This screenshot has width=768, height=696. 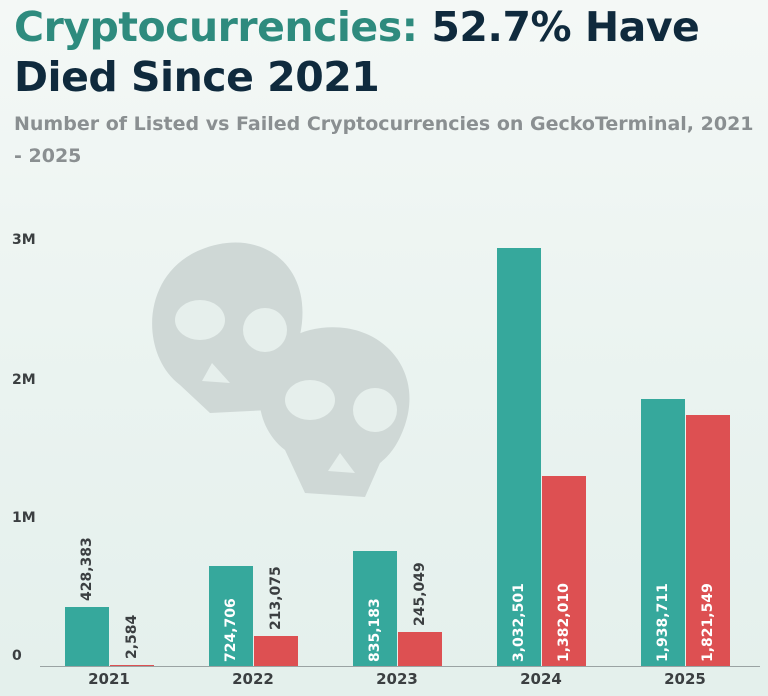 I want to click on value-label-listed-2021: 428,383, so click(x=87, y=569).